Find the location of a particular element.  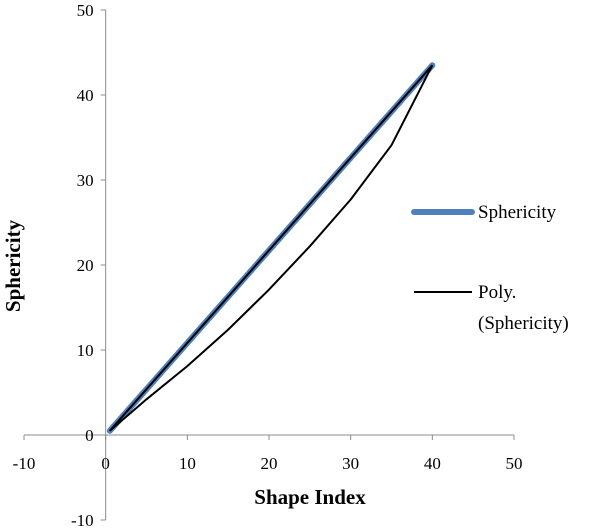

x-tick-label: 50 is located at coordinates (514, 463).